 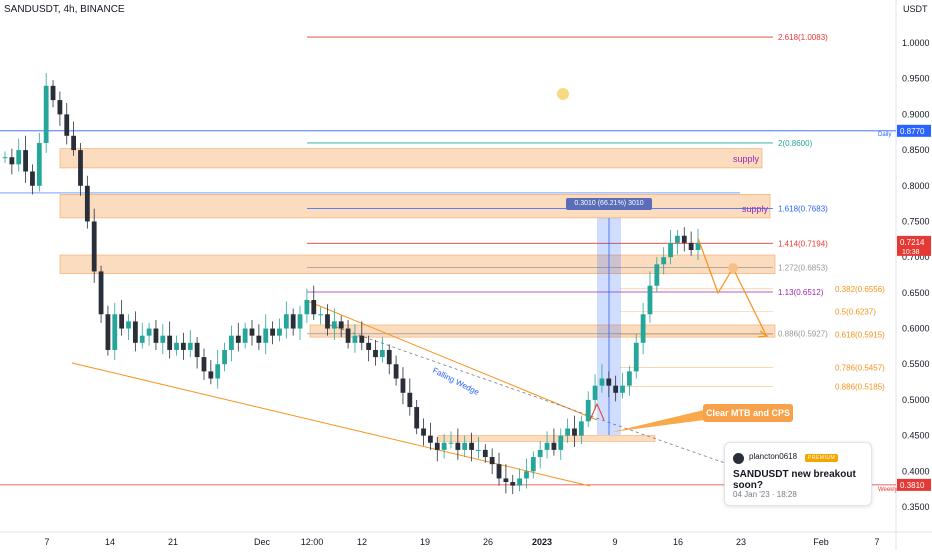 I want to click on price-tag-daily, so click(x=914, y=130).